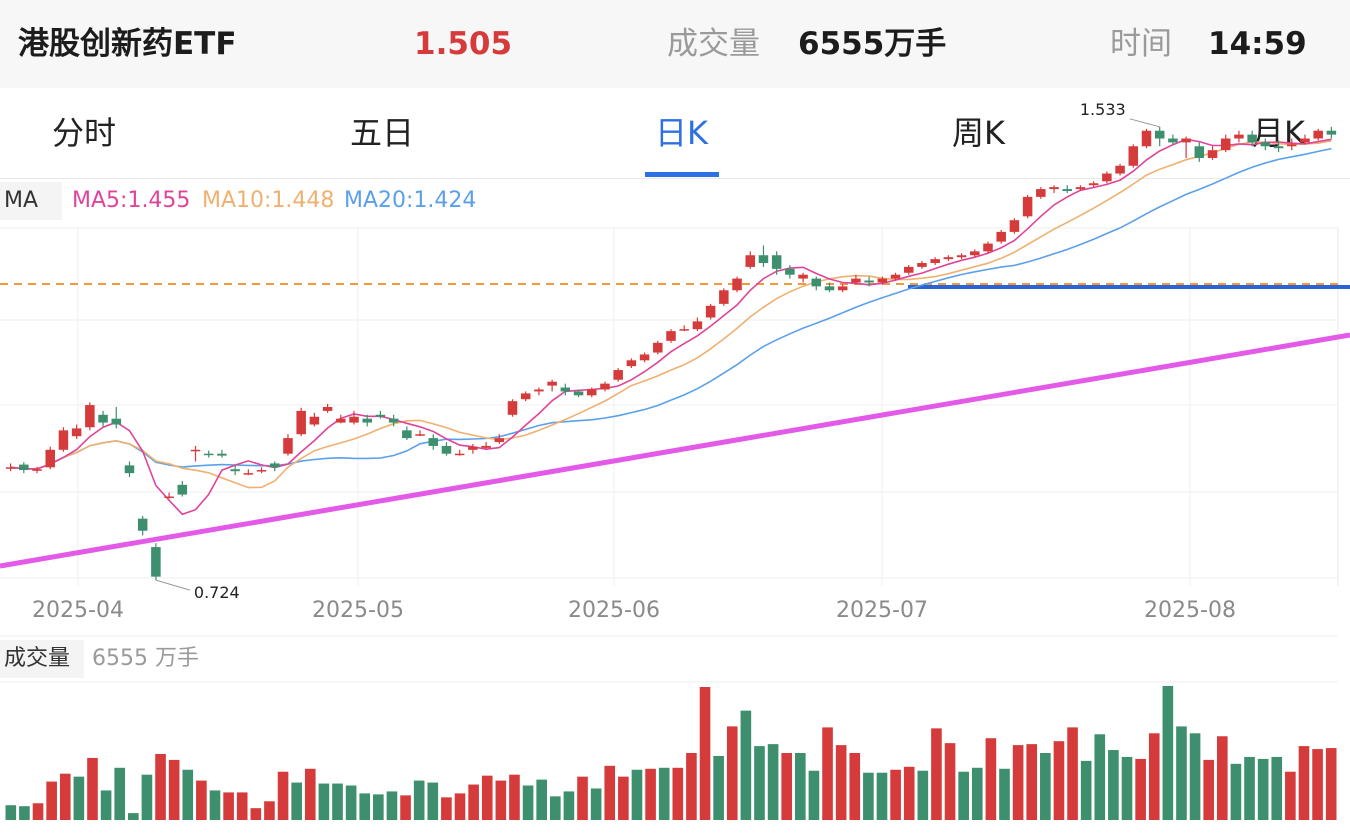 This screenshot has width=1350, height=836. I want to click on x-tick-label: 2025-08, so click(1190, 610).